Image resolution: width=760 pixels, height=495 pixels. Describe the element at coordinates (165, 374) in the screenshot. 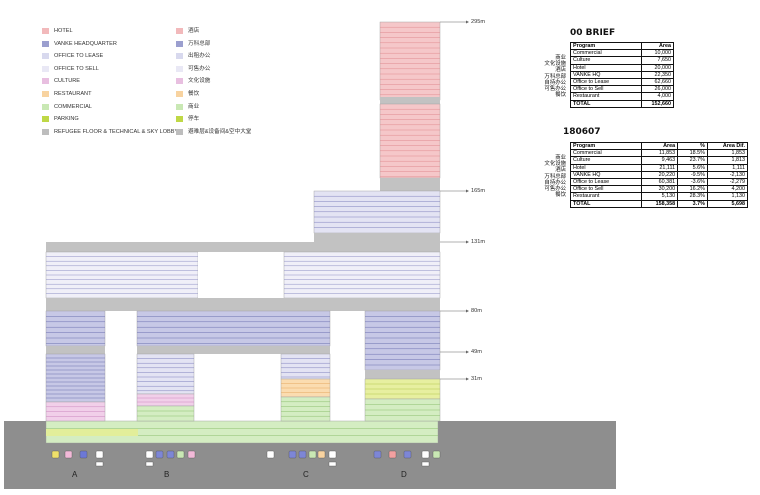

I see `column-b-lease-zone` at that location.